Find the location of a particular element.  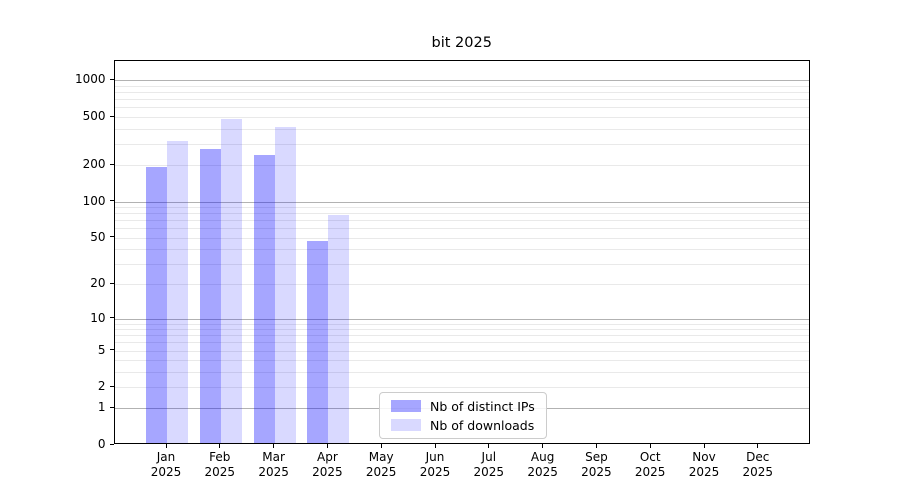

bar-distinct-ips-jan is located at coordinates (156, 305).